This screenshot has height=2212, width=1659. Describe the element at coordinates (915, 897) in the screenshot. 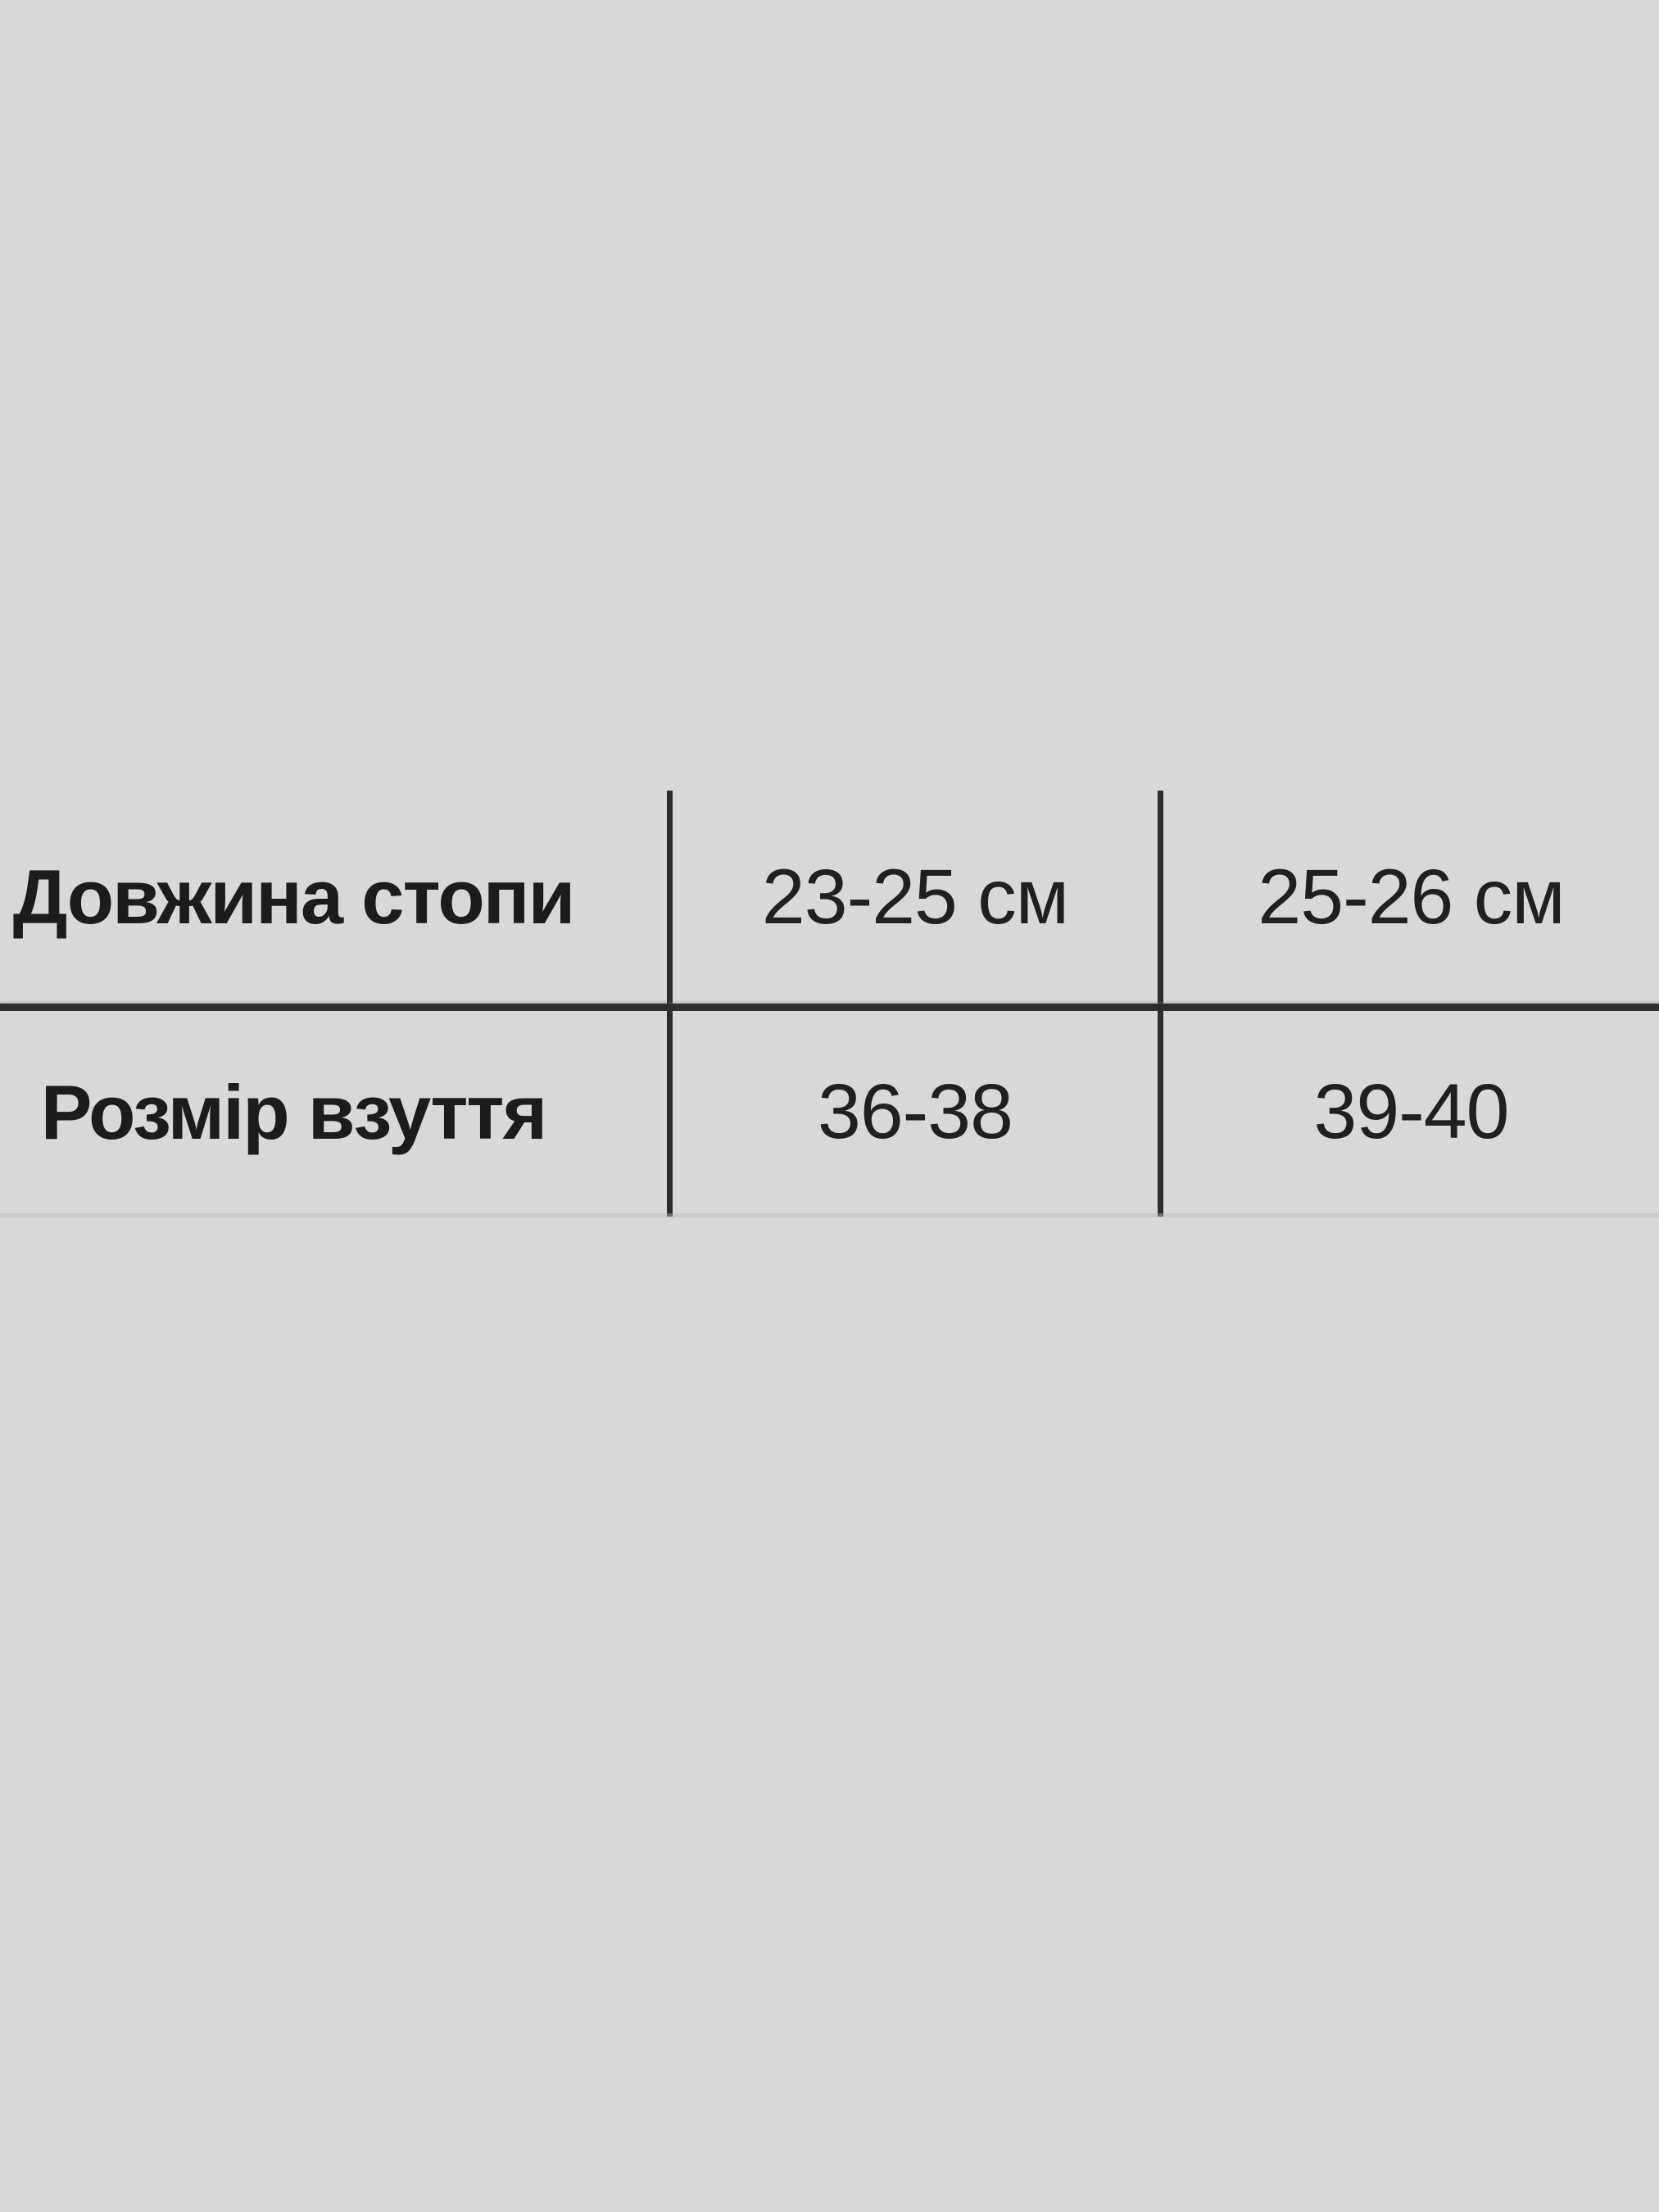

I see `foot-length-value-1: 23-25 см` at that location.